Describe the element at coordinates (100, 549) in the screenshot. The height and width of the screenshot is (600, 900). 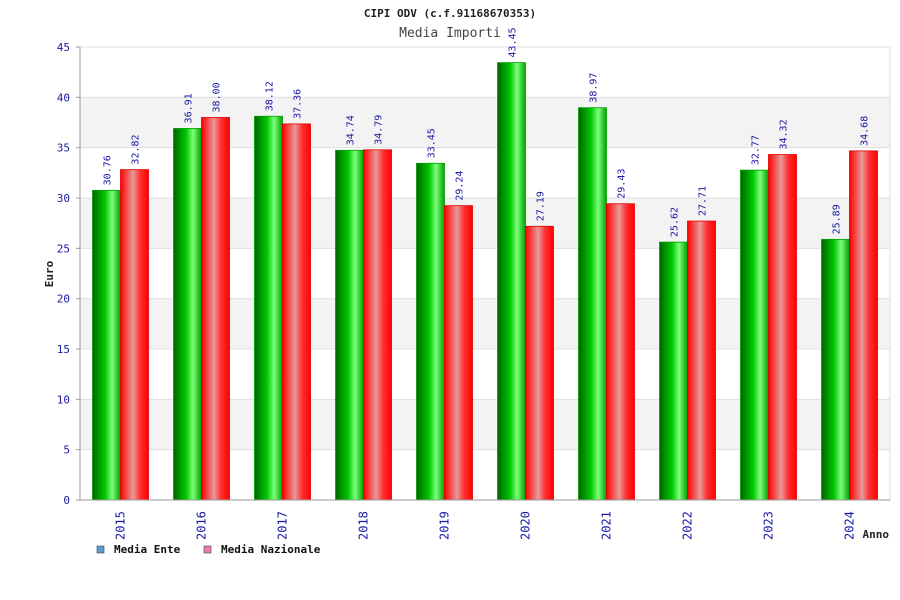
I see `legend-swatch-media-ente` at that location.